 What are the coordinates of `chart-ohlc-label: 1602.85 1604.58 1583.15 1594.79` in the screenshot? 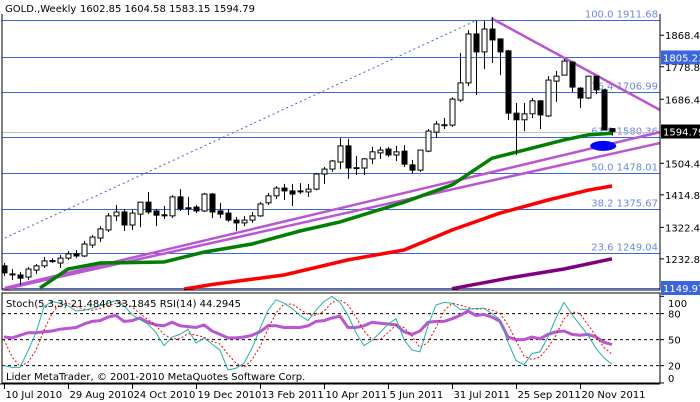 It's located at (167, 9).